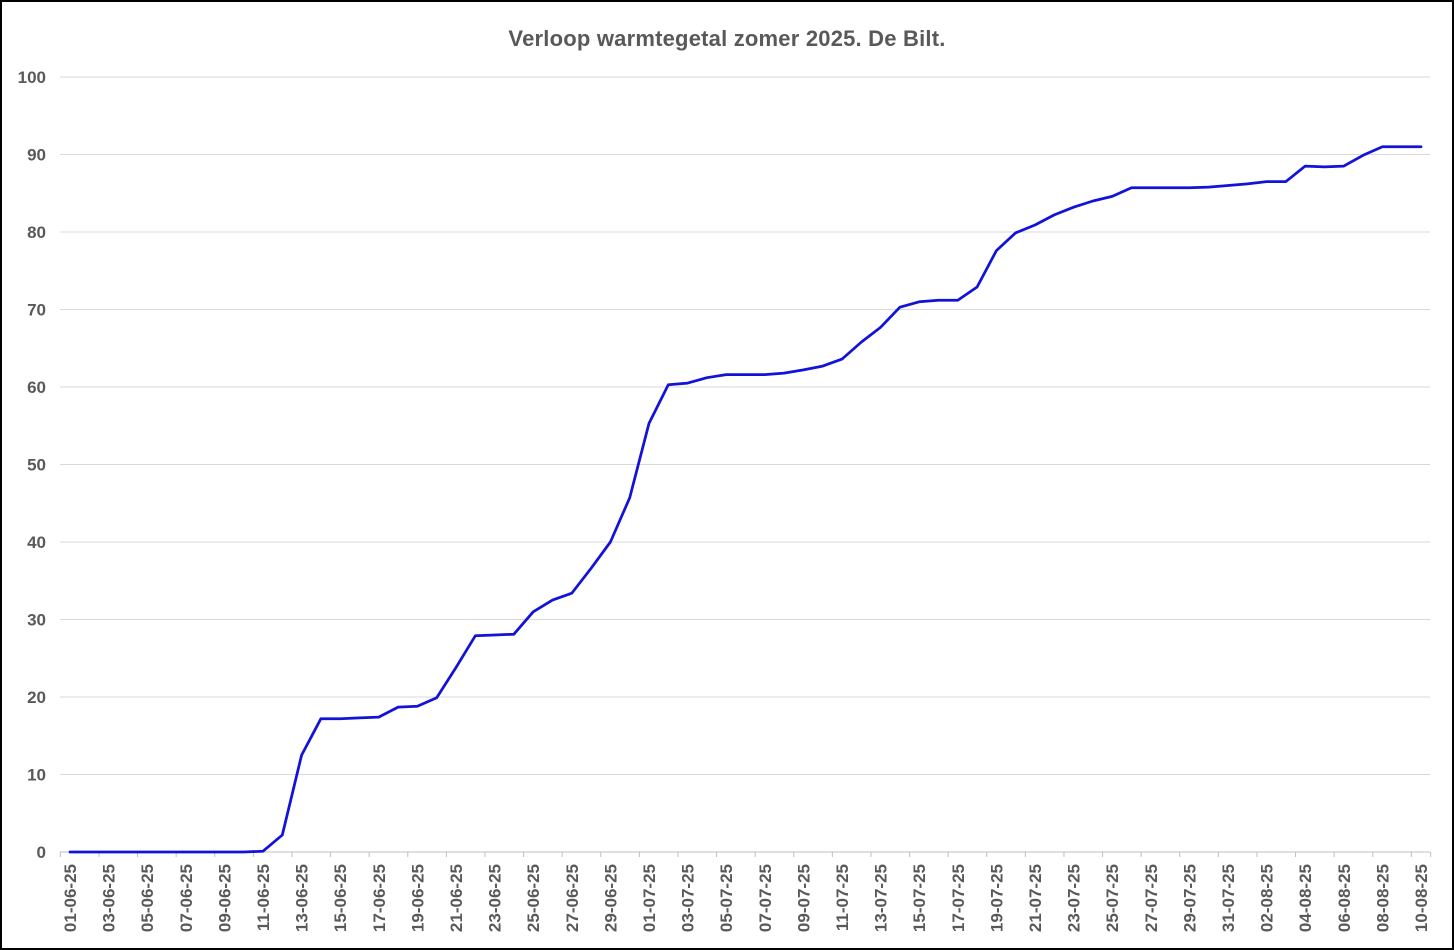 The width and height of the screenshot is (1454, 950). Describe the element at coordinates (1228, 898) in the screenshot. I see `x-axis-tick-label: 31-07-25` at that location.